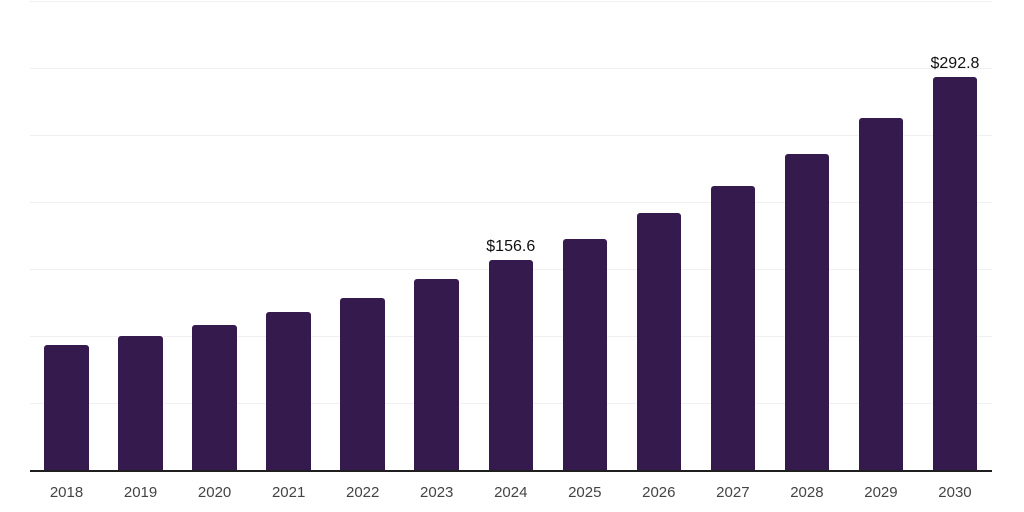 The height and width of the screenshot is (512, 1024). What do you see at coordinates (437, 492) in the screenshot?
I see `x-tick-label-2023: 2023` at bounding box center [437, 492].